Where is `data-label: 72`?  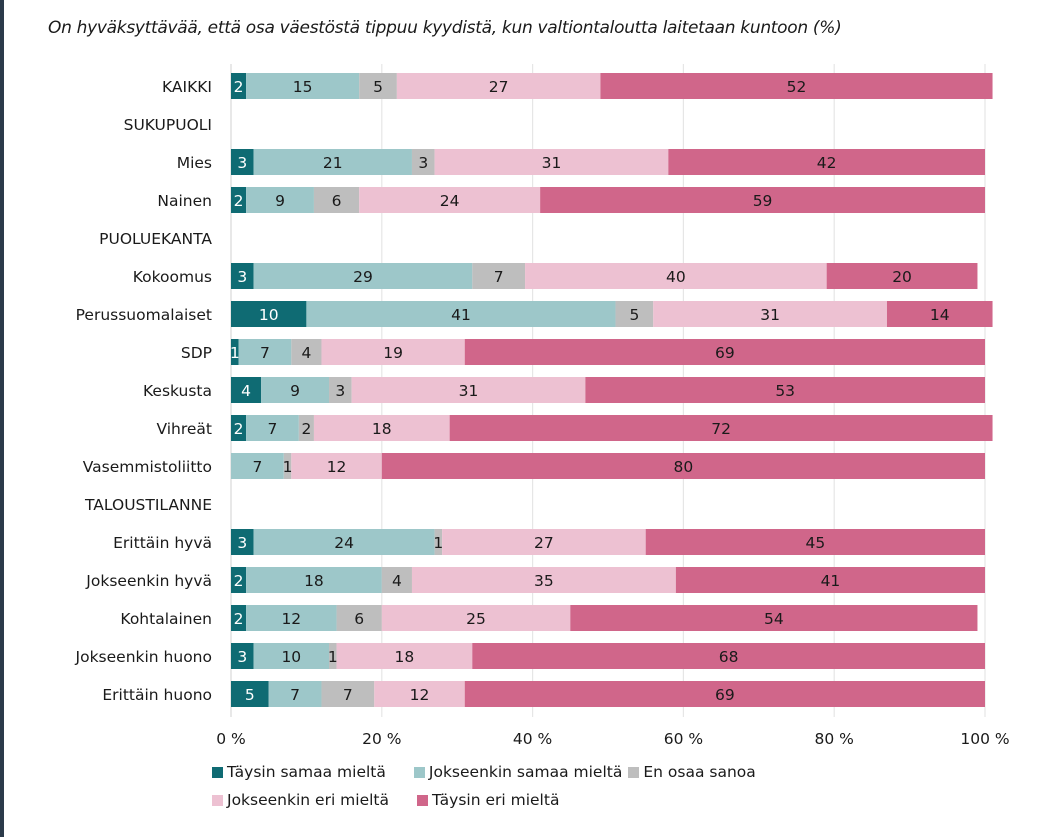 data-label: 72 is located at coordinates (721, 429).